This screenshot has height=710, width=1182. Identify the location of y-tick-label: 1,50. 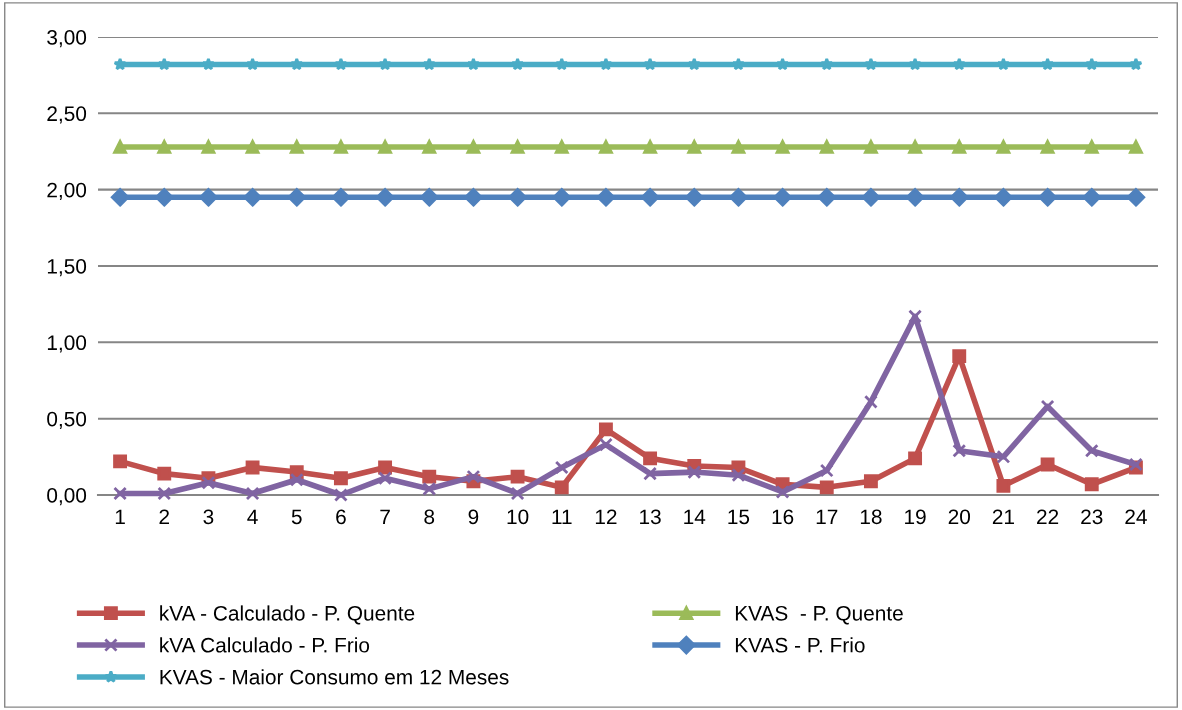
(67, 268).